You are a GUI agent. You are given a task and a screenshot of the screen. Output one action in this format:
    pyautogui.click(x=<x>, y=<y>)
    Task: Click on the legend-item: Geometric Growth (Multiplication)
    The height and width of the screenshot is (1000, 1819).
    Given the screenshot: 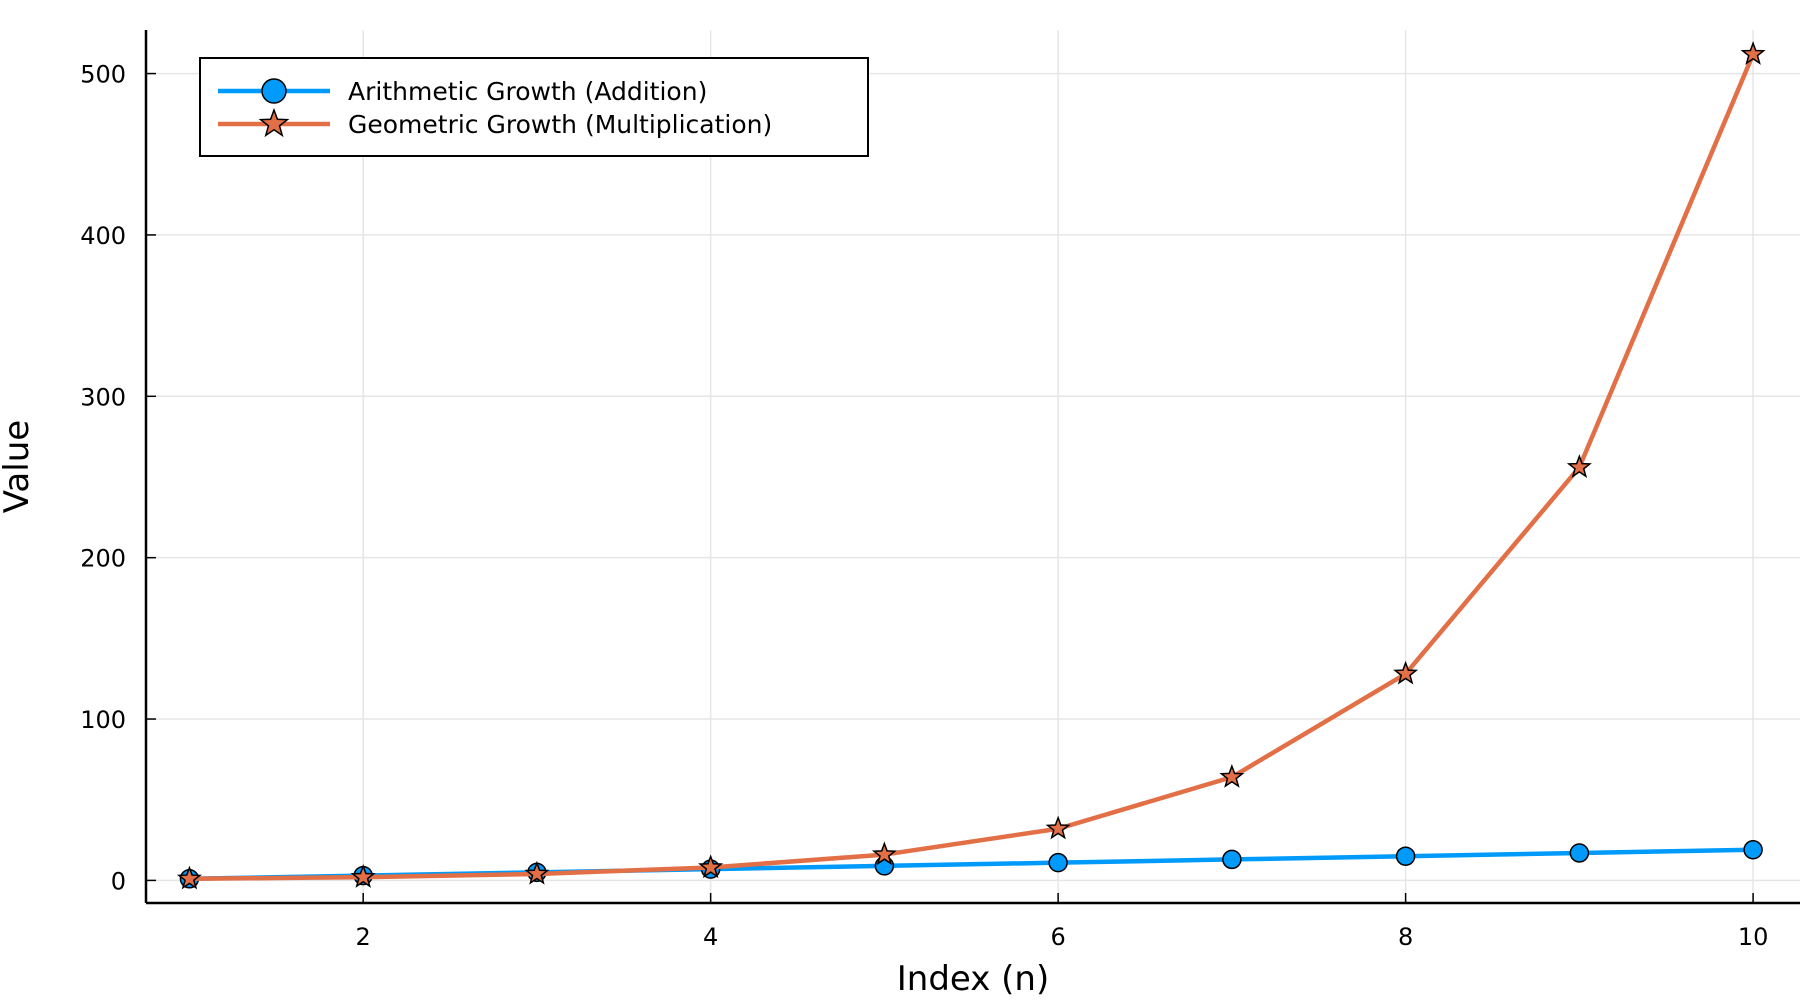 What is the action you would take?
    pyautogui.click(x=495, y=123)
    